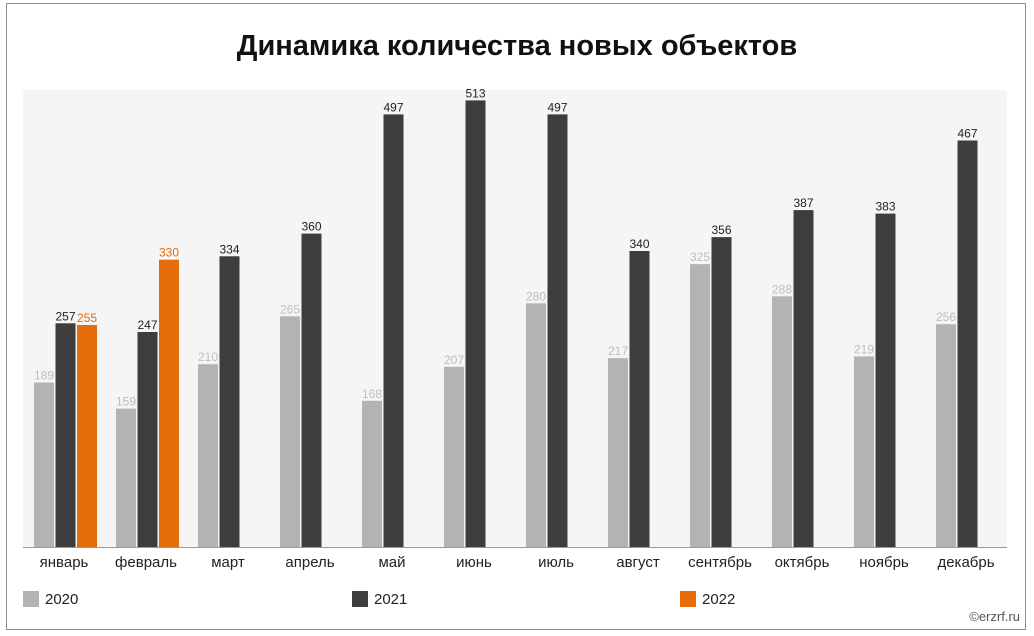  What do you see at coordinates (372, 473) in the screenshot?
I see `bar-2020-май` at bounding box center [372, 473].